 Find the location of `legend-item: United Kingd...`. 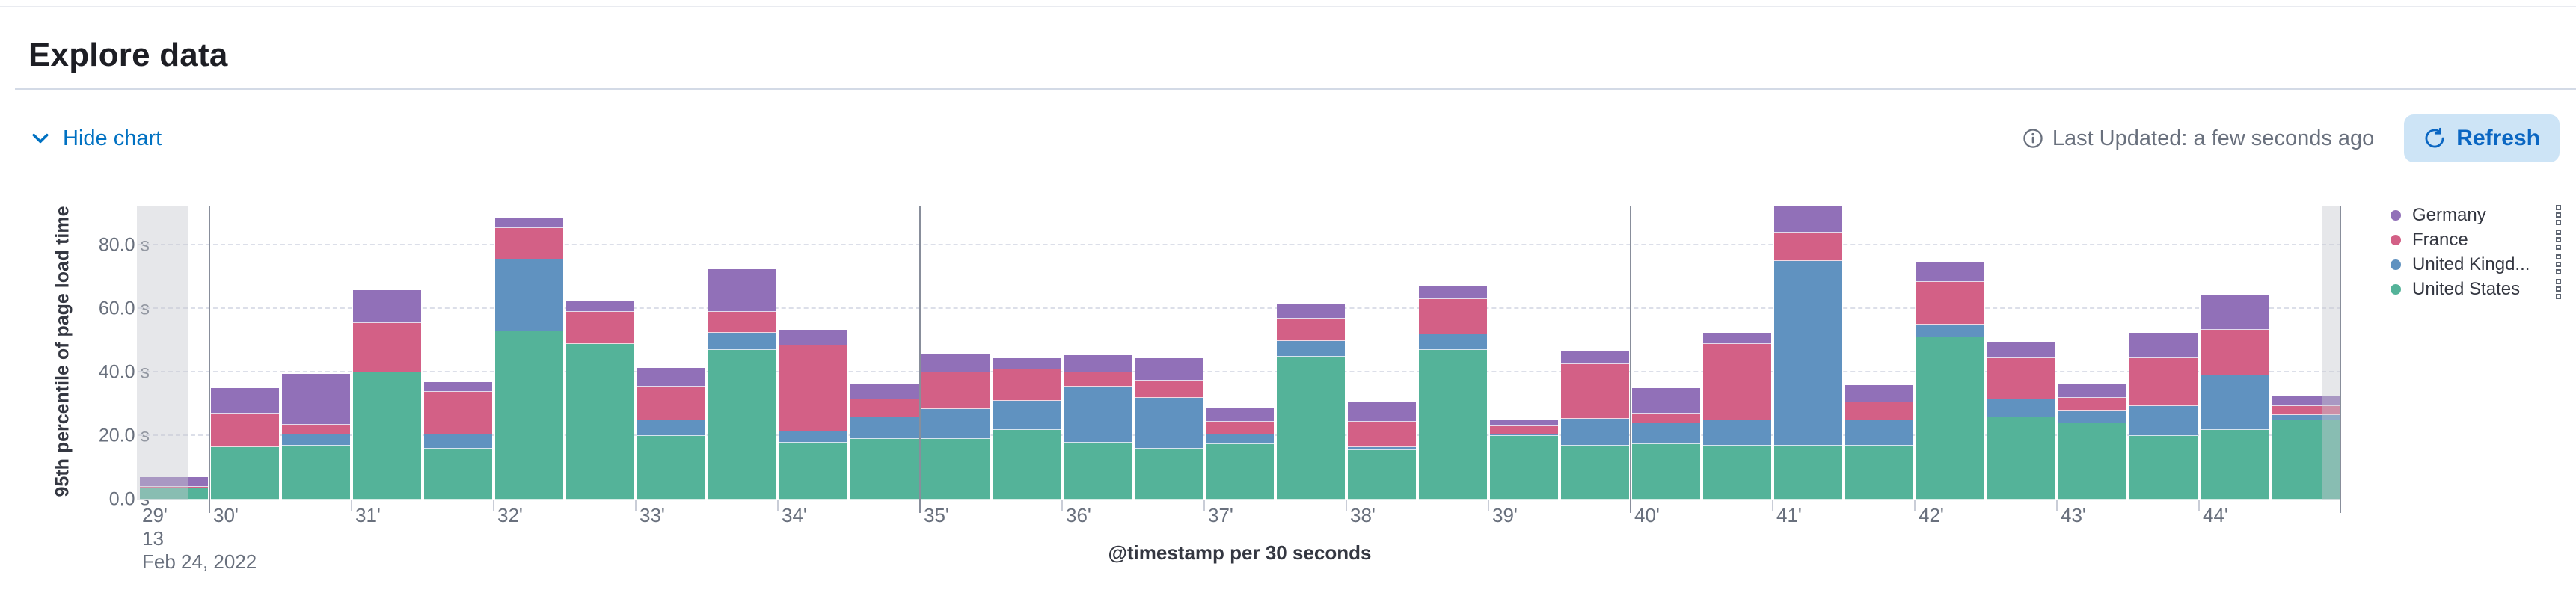

legend-item: United Kingd... is located at coordinates (2477, 264).